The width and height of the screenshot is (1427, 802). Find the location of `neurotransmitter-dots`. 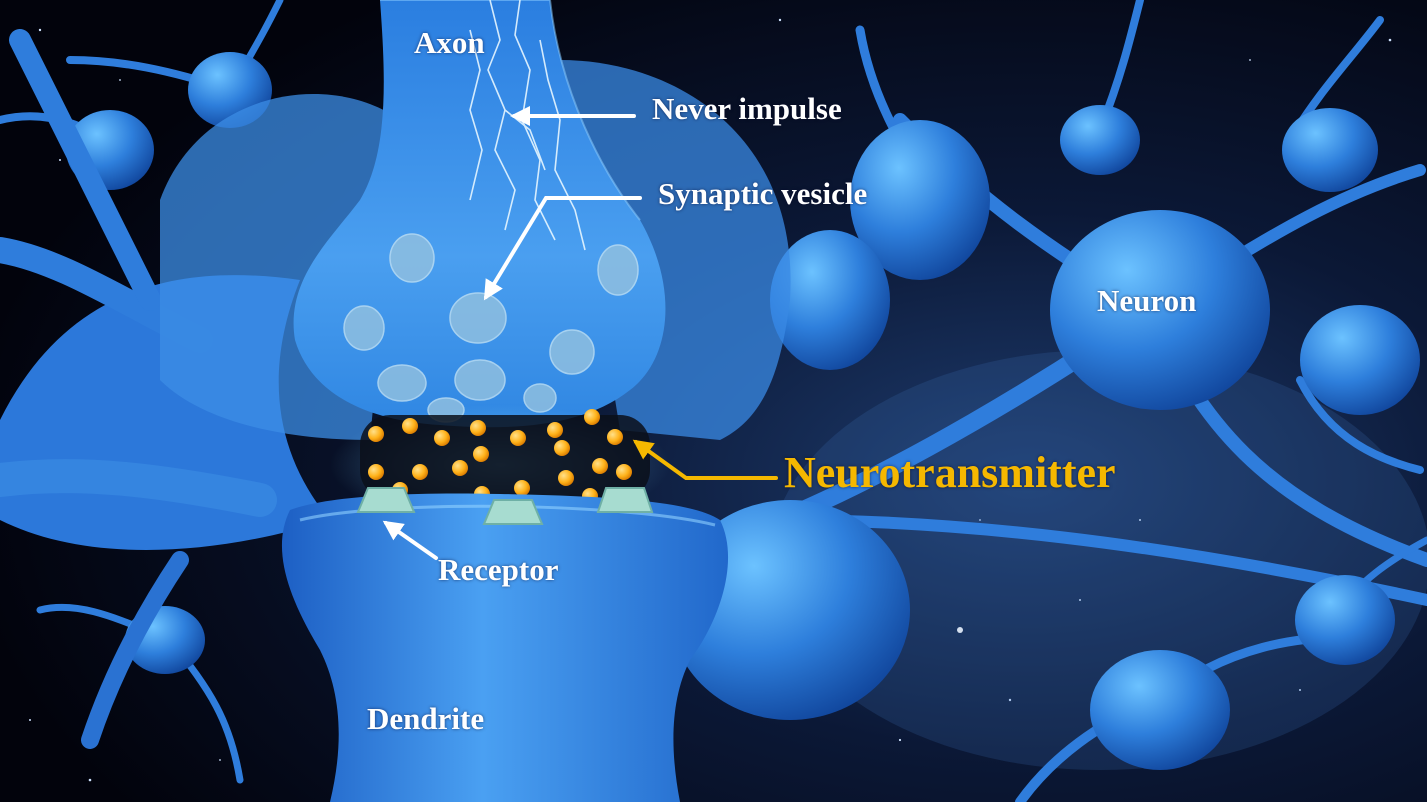

neurotransmitter-dots is located at coordinates (500, 456).